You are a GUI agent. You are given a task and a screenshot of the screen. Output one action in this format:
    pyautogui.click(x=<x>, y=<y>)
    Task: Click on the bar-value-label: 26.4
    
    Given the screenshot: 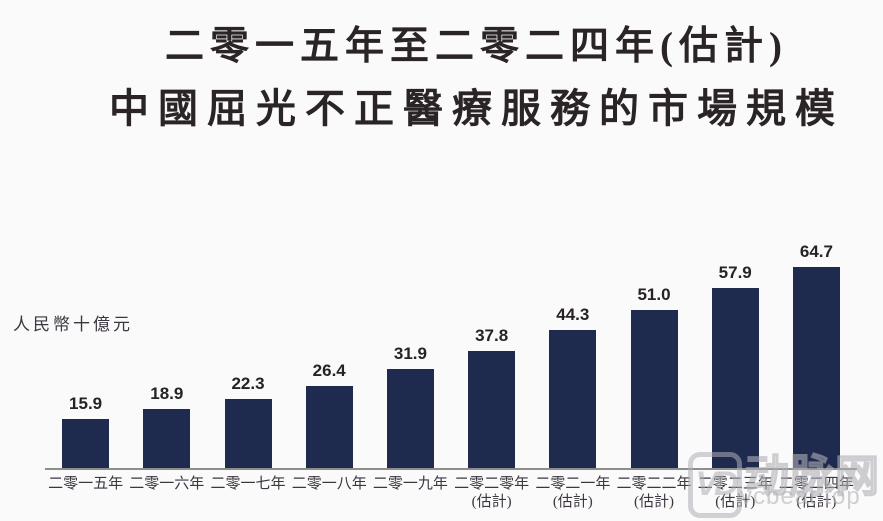 What is the action you would take?
    pyautogui.click(x=329, y=370)
    